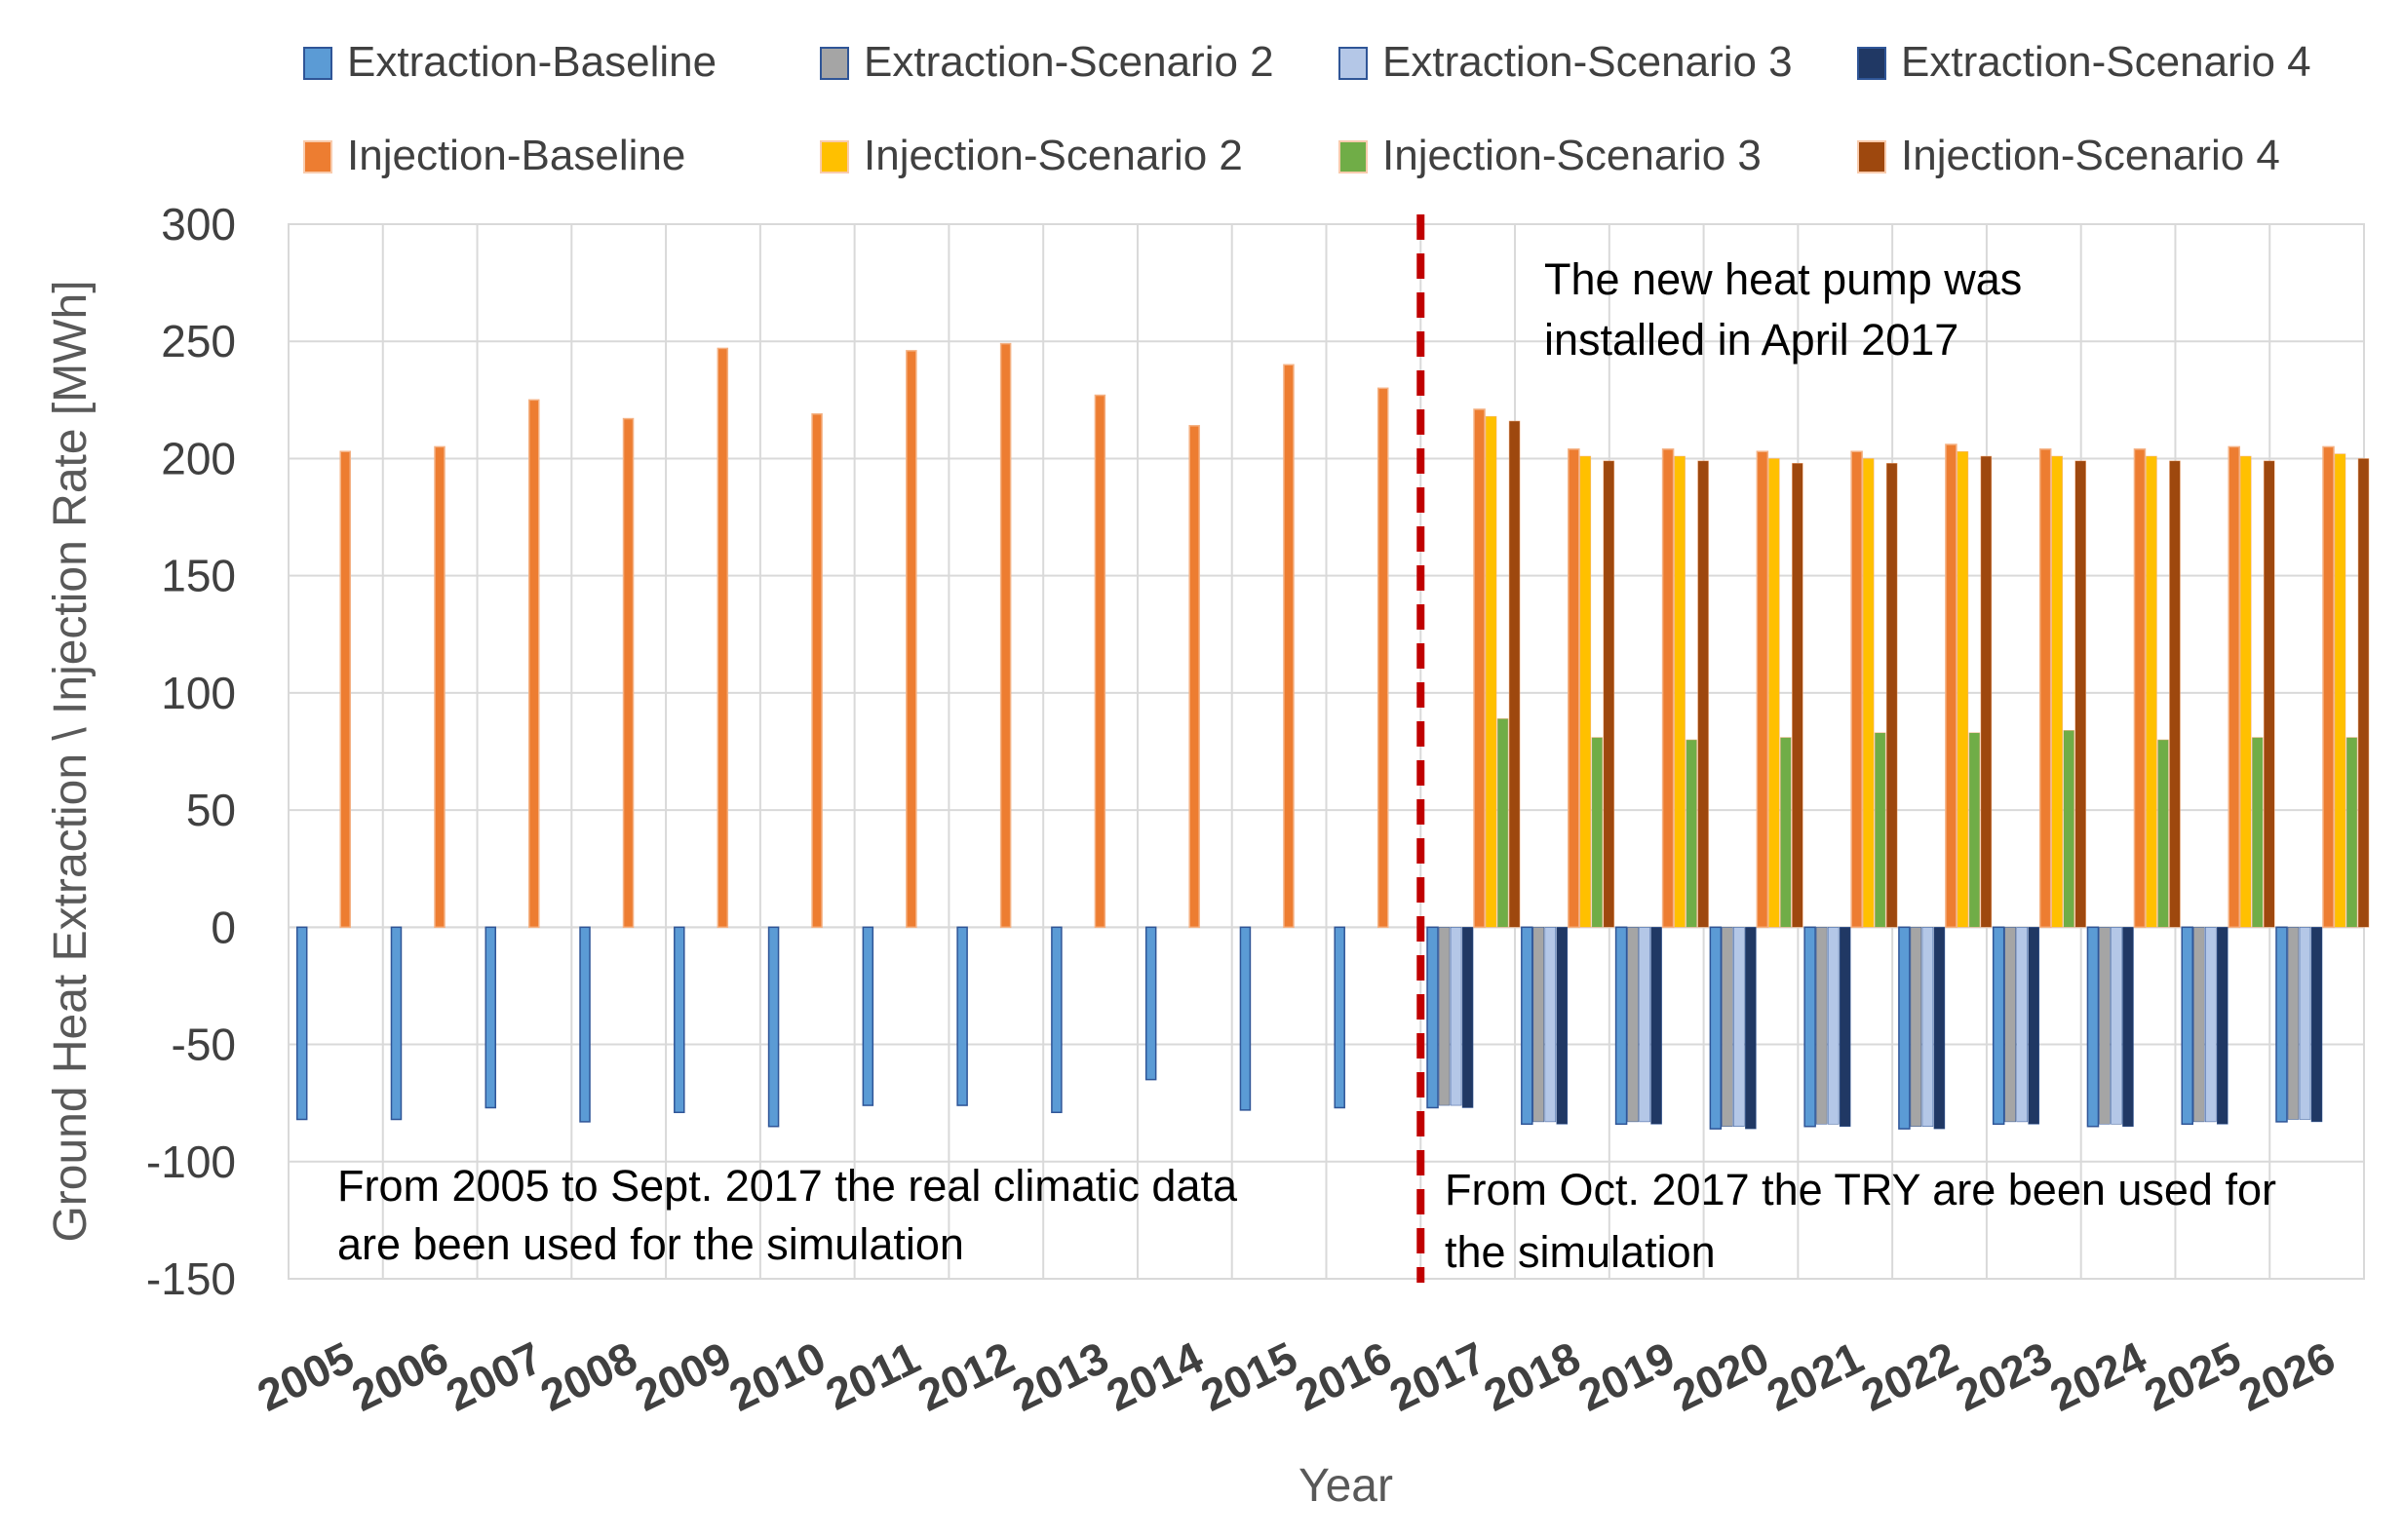  I want to click on bar-injection-scenario-3-2017, so click(1502, 823).